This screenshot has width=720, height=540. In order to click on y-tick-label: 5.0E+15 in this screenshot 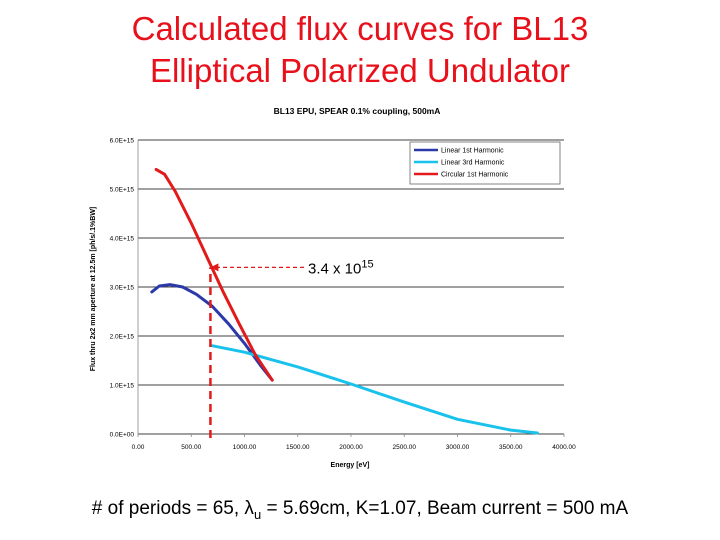, I will do `click(122, 190)`.